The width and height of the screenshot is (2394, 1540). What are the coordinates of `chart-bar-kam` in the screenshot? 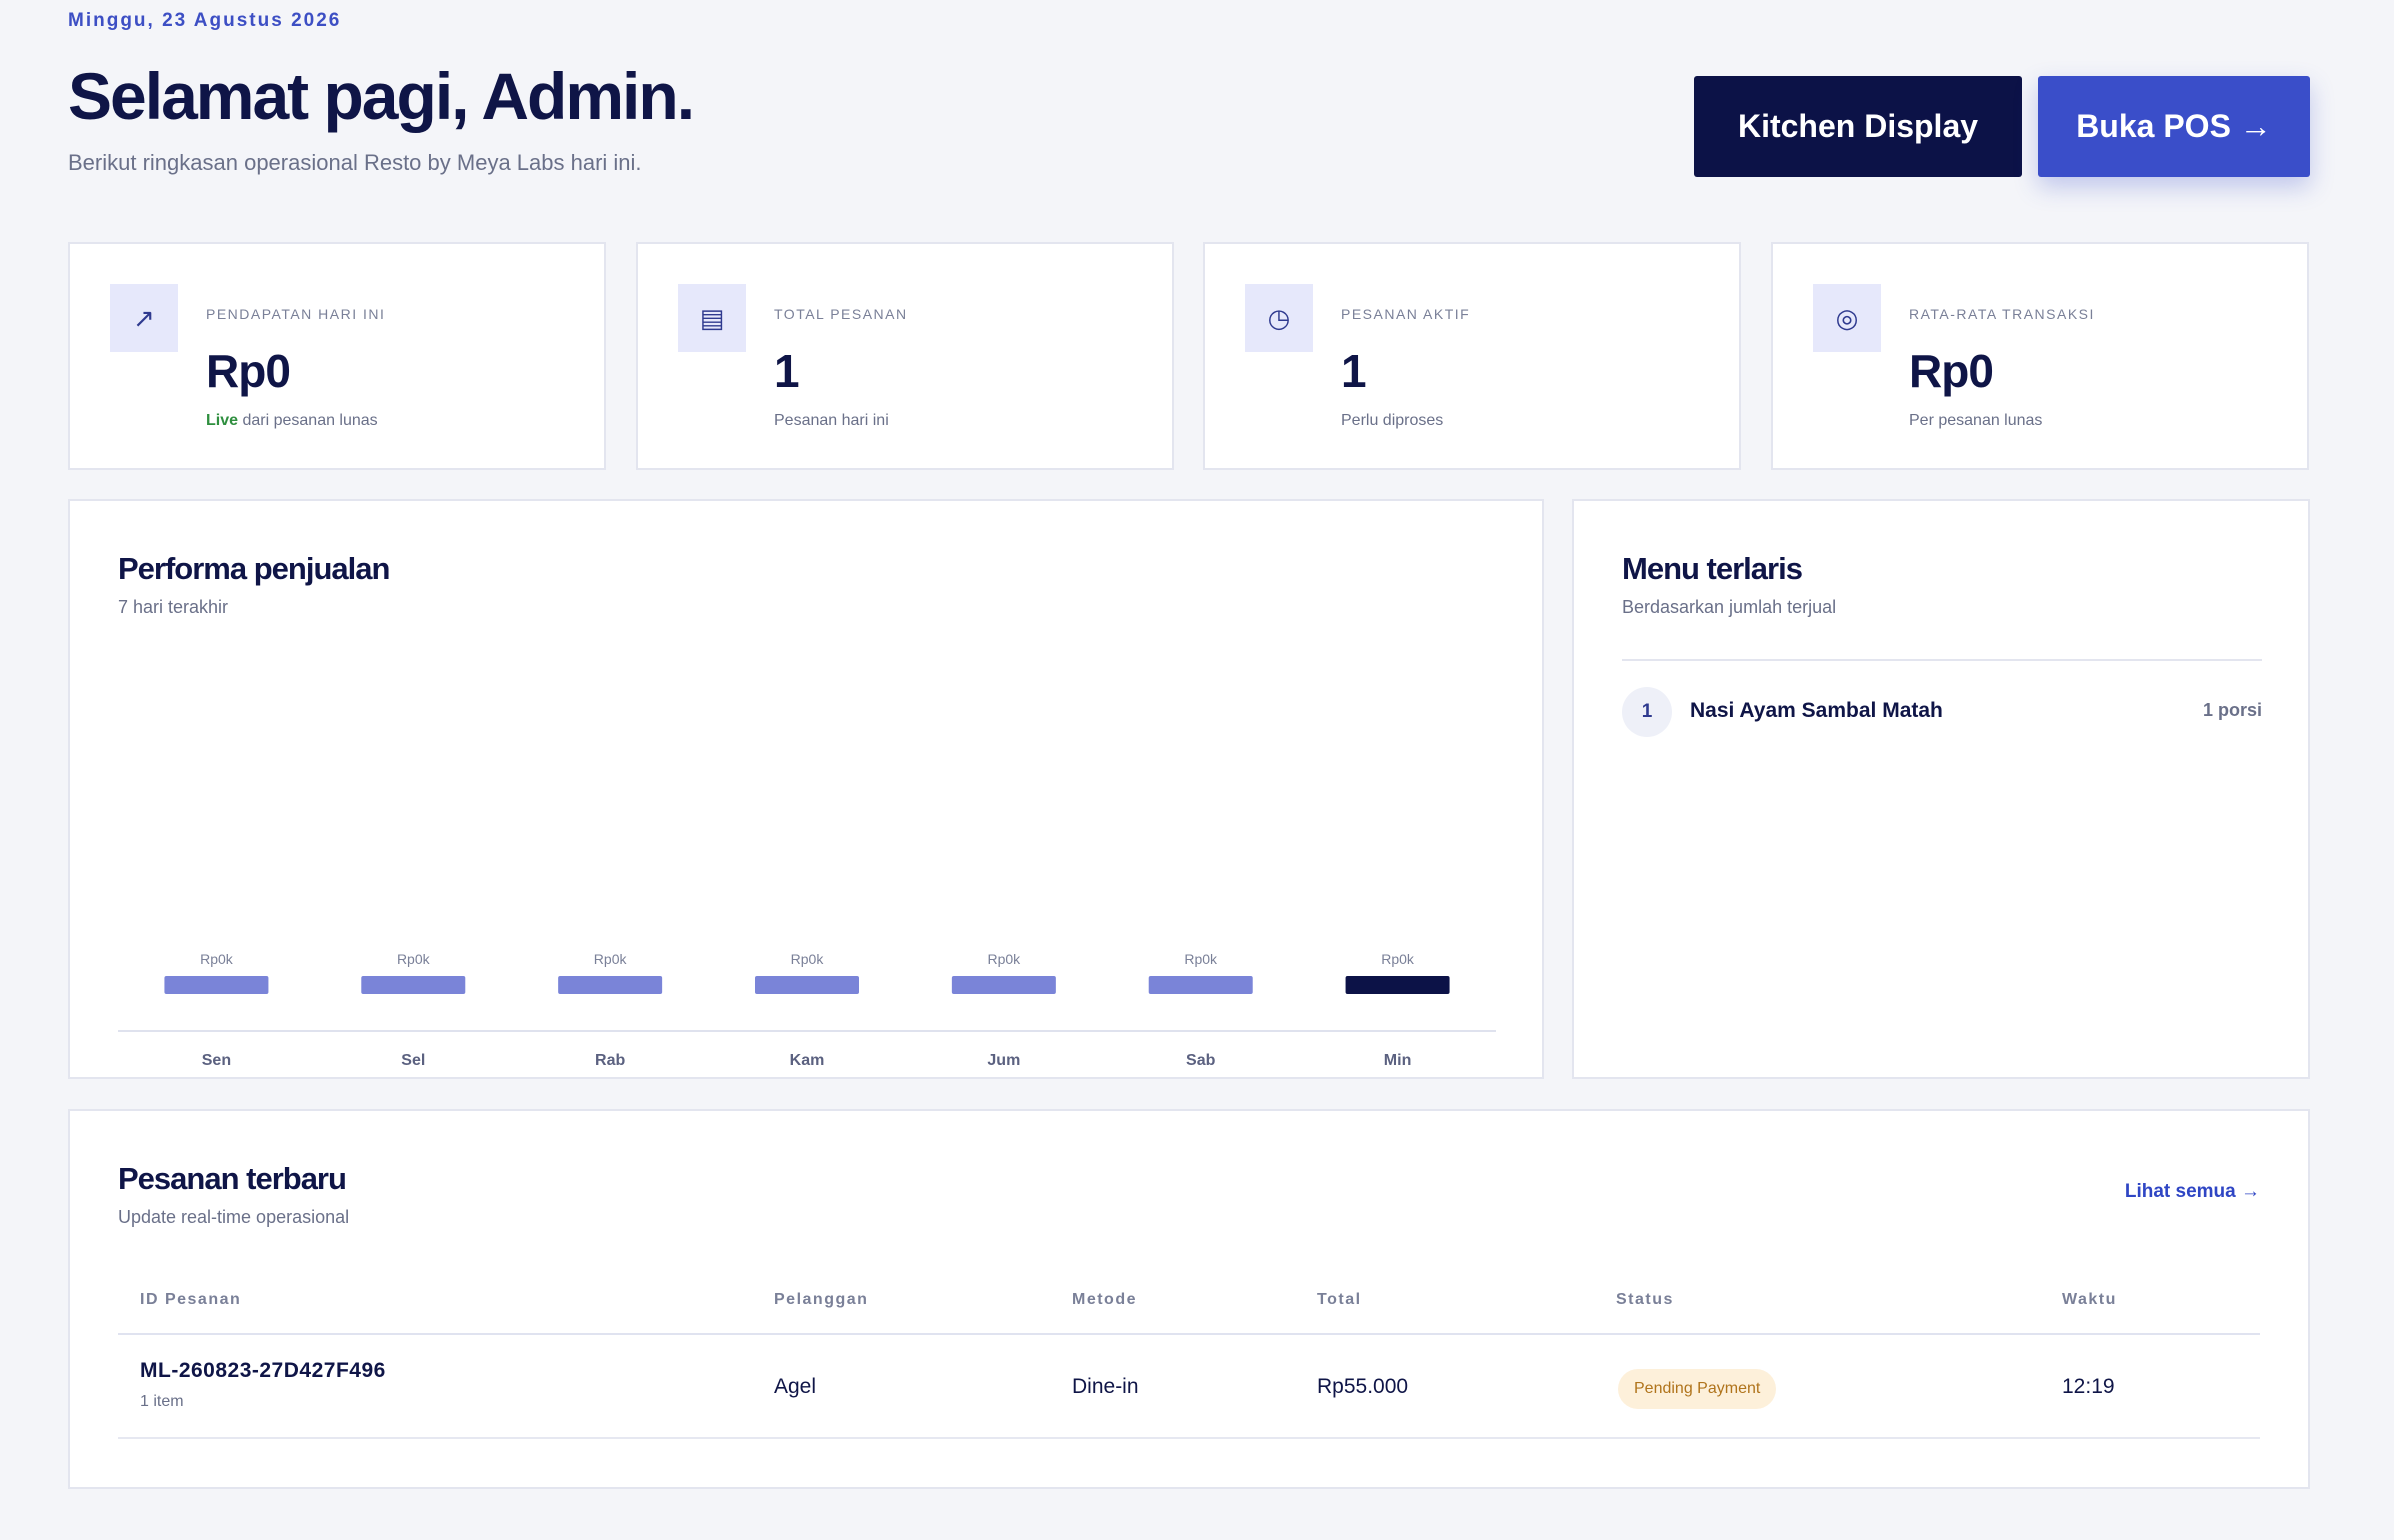 It's located at (807, 985).